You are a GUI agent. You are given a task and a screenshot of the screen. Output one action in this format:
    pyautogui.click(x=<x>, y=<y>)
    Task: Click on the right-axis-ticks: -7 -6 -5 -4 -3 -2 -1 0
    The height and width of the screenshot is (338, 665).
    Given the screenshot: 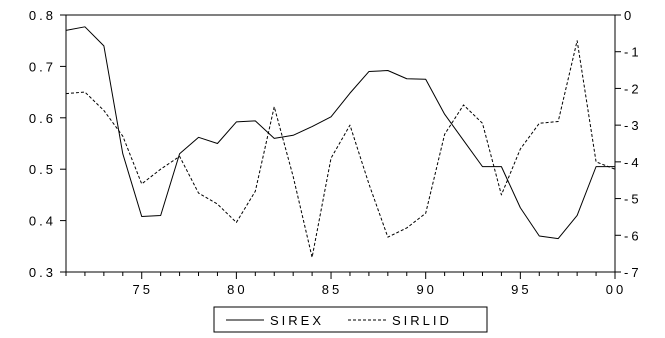 What is the action you would take?
    pyautogui.click(x=628, y=144)
    